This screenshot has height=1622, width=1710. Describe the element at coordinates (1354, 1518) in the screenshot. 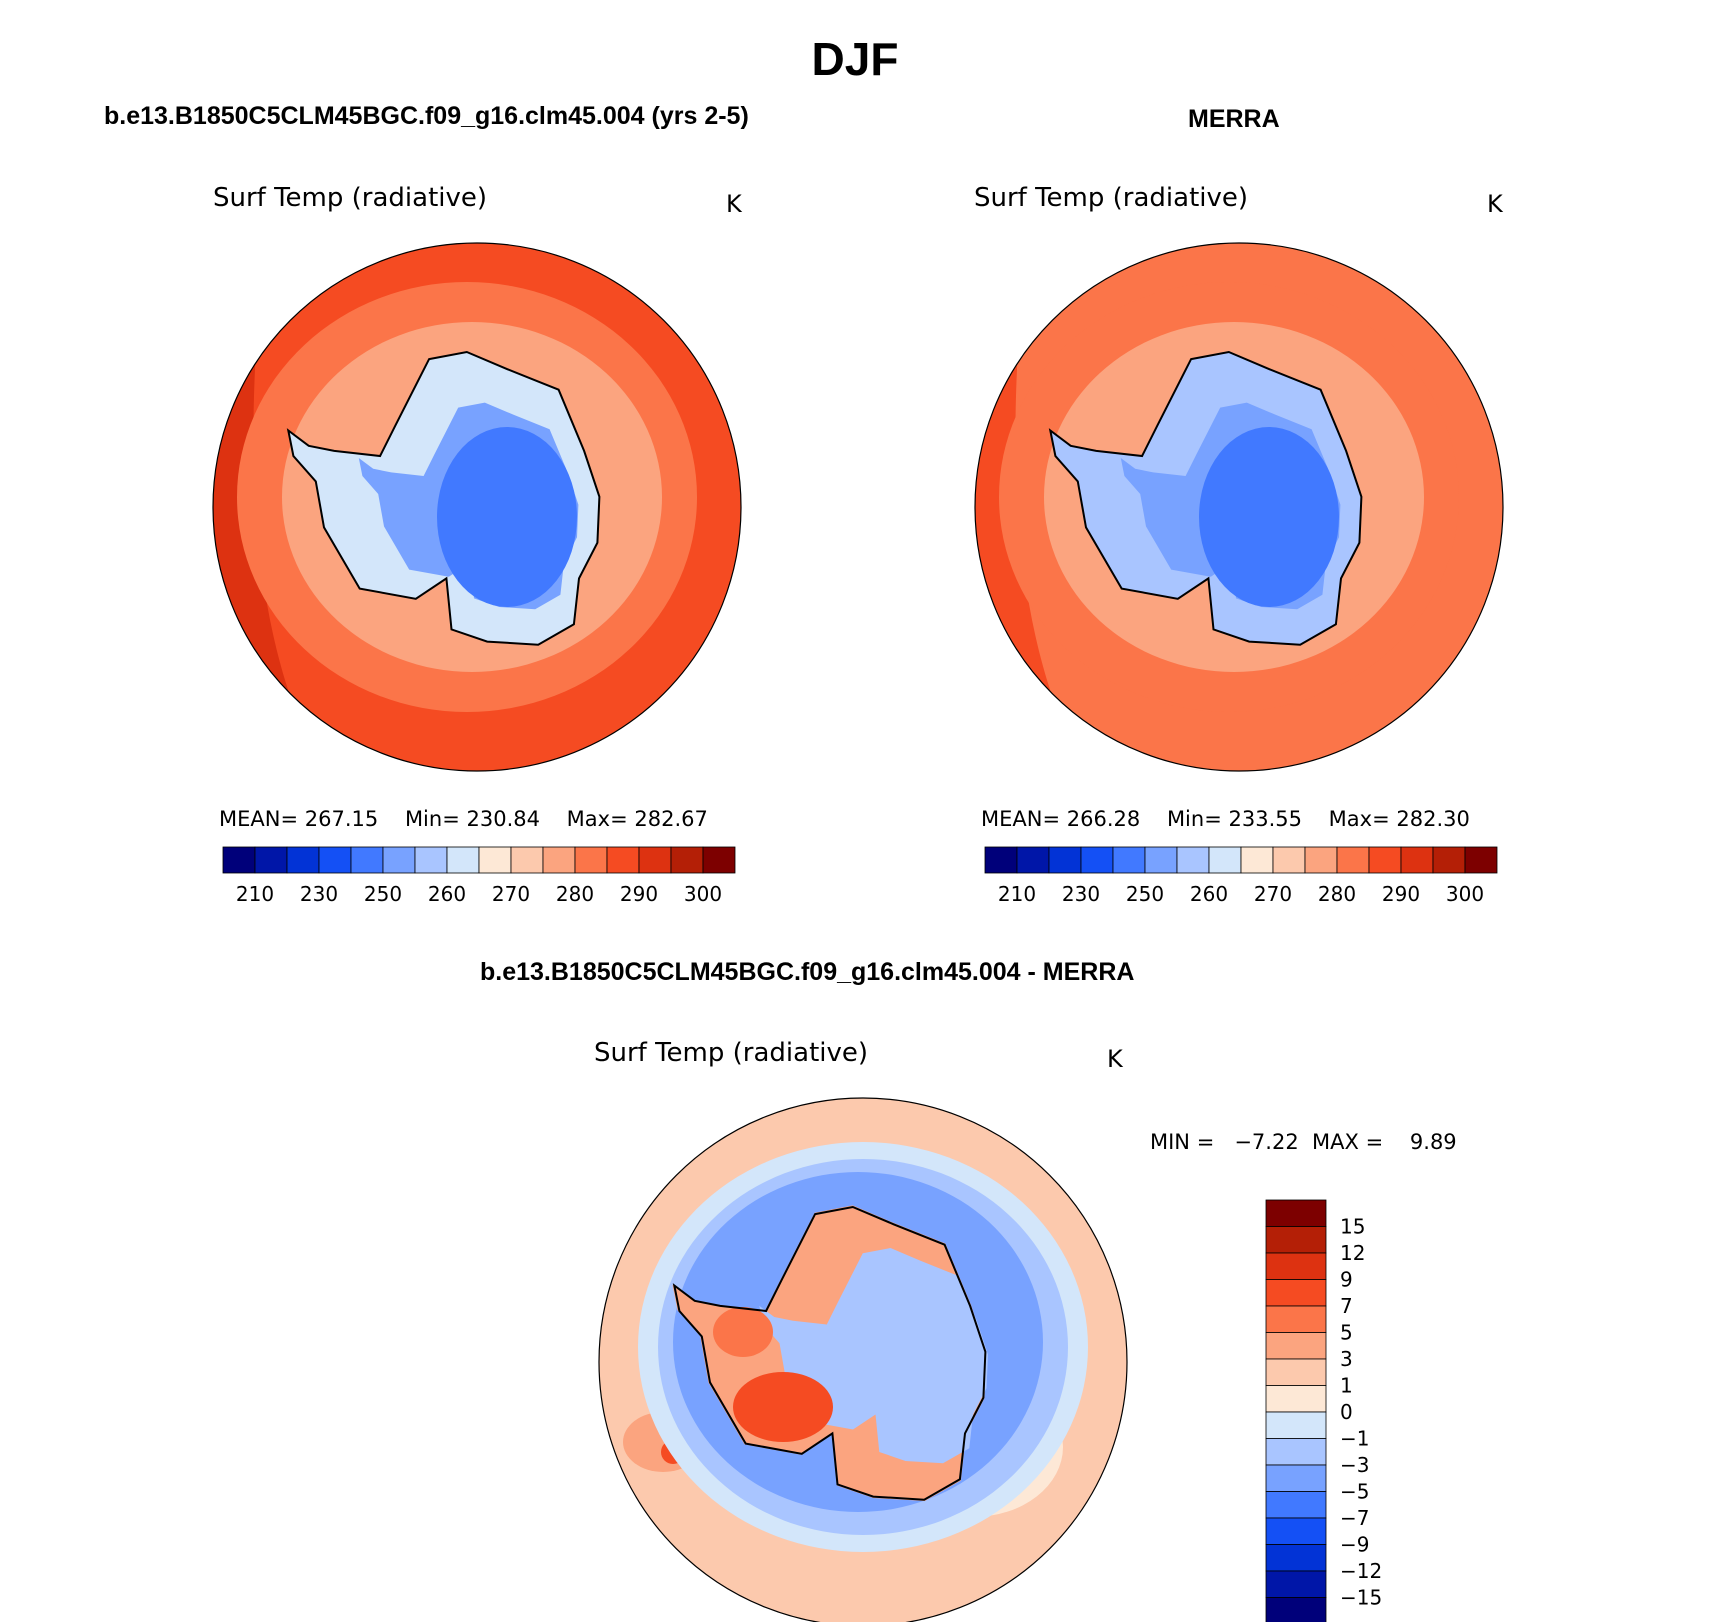

I see `colorbar-tick-label: −7` at that location.